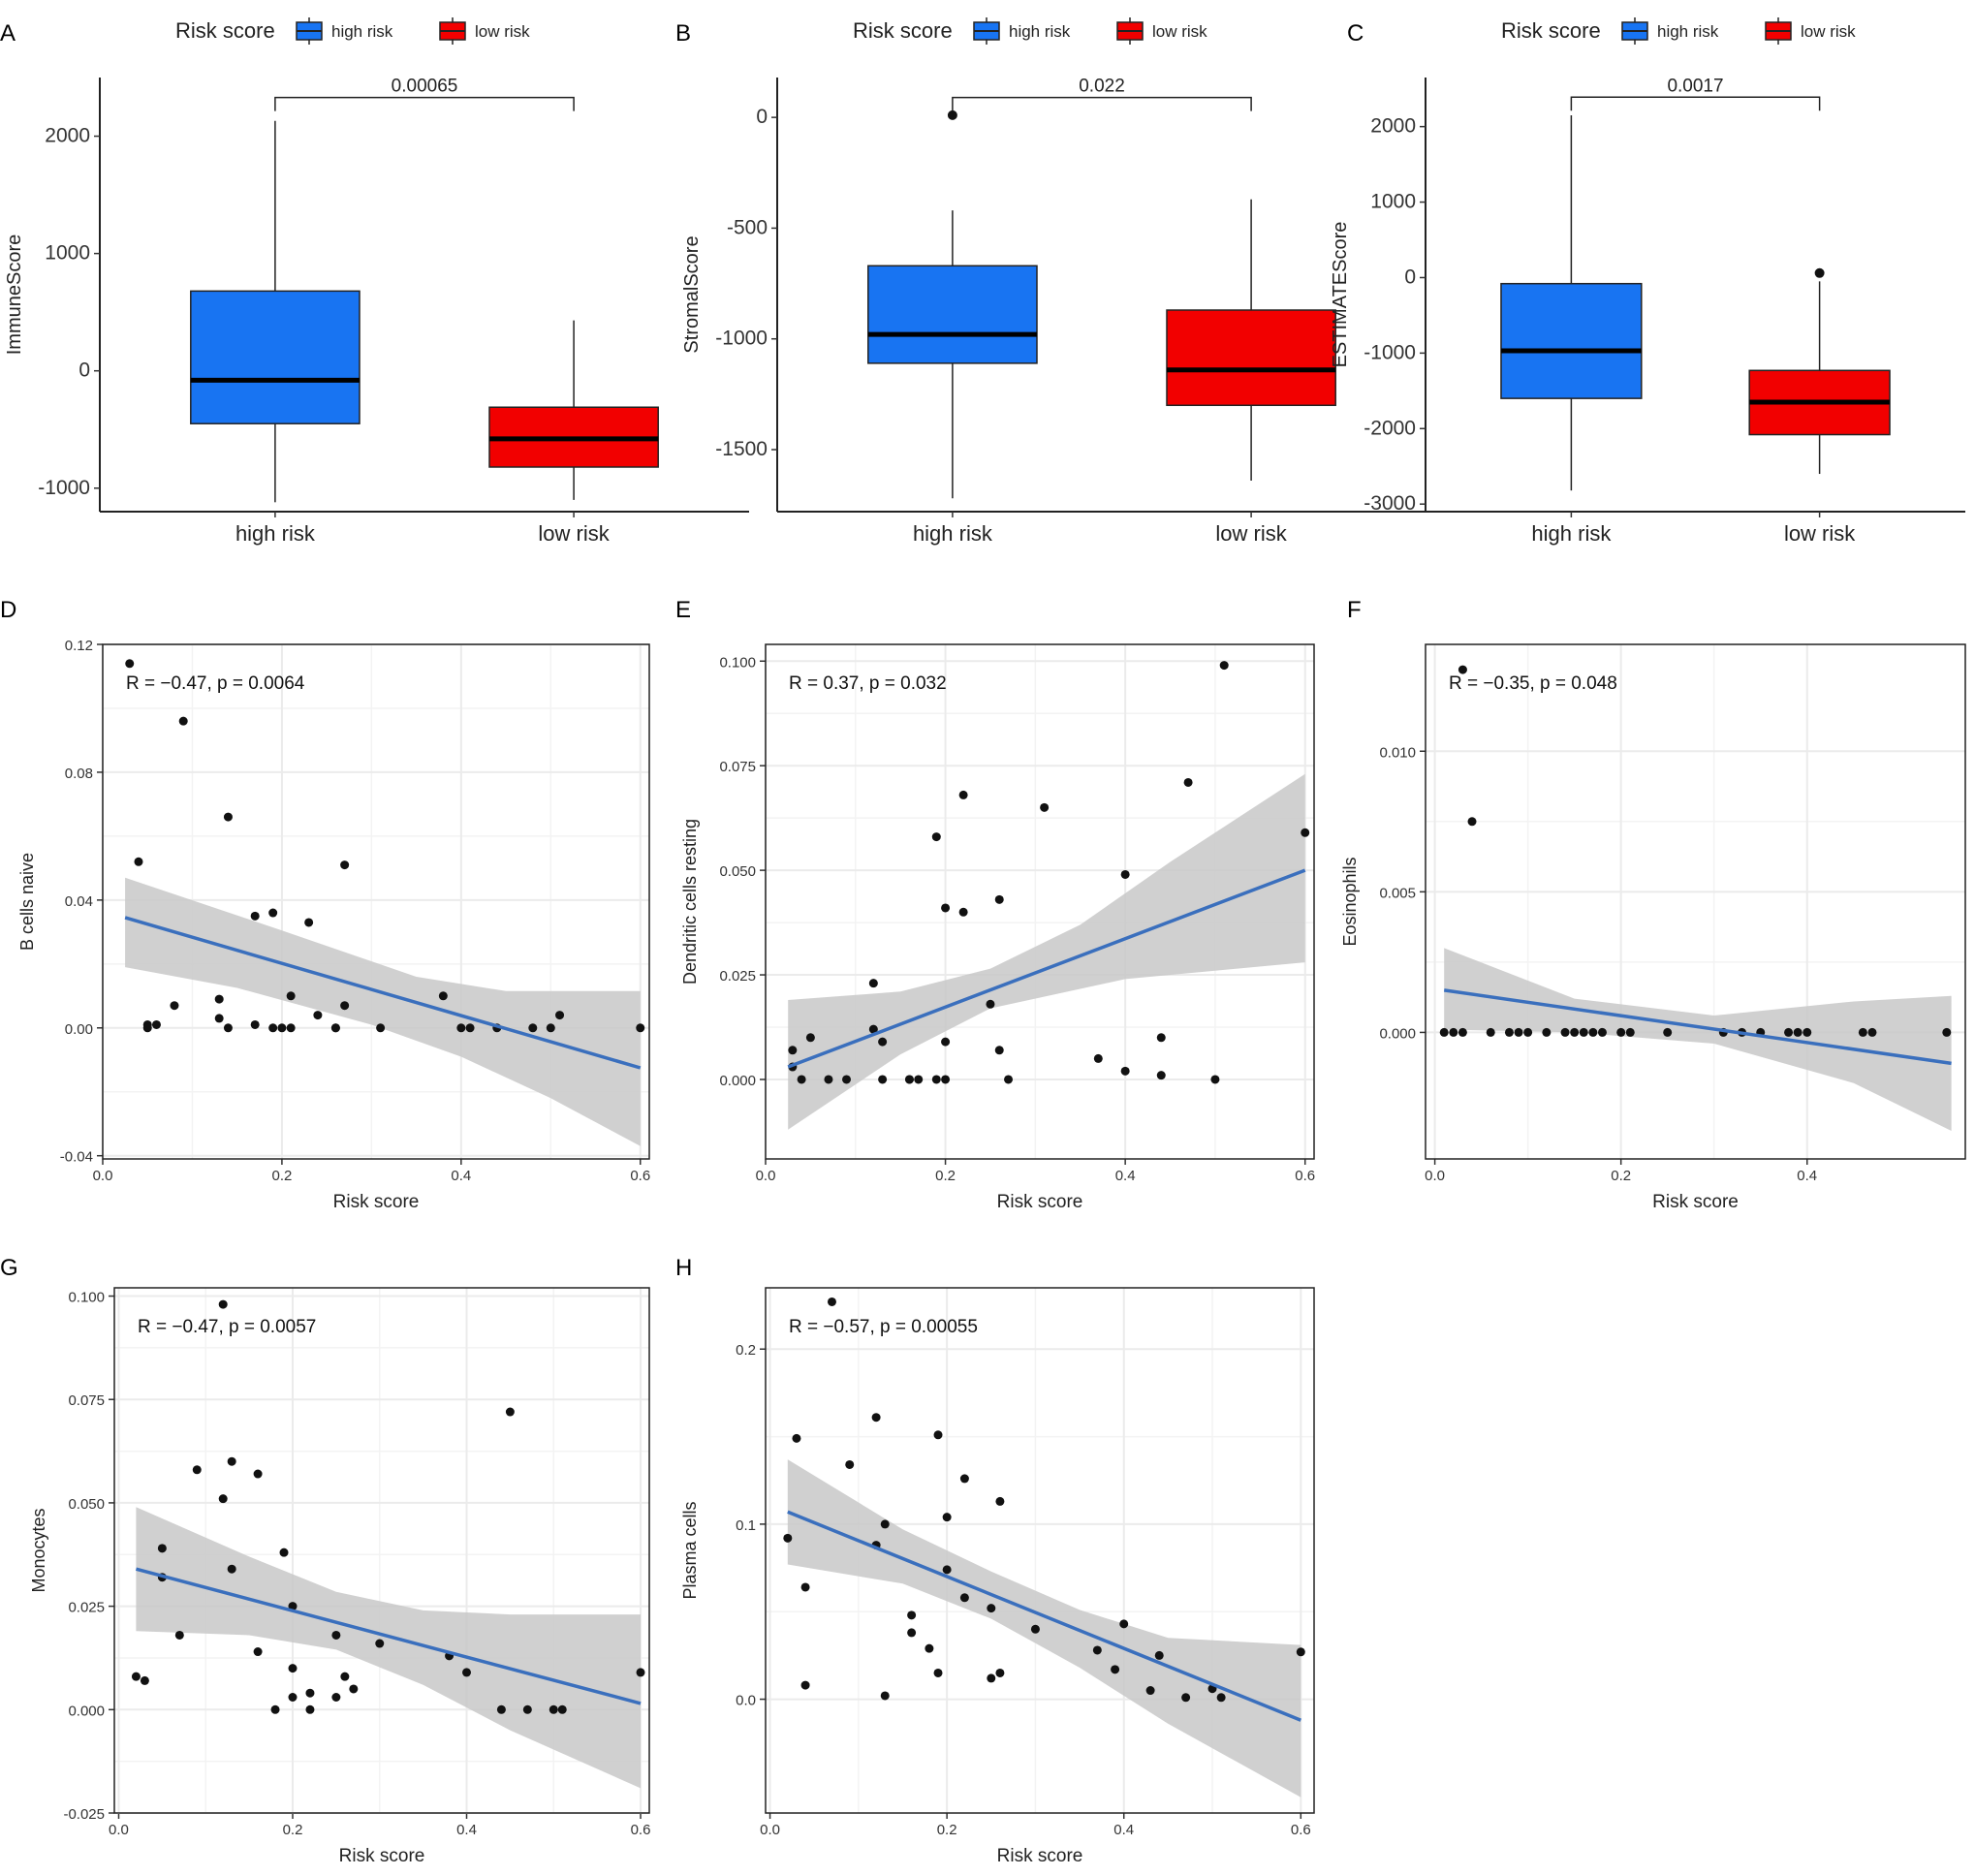  What do you see at coordinates (746, 1350) in the screenshot?
I see `y-tick-label: 0.2` at bounding box center [746, 1350].